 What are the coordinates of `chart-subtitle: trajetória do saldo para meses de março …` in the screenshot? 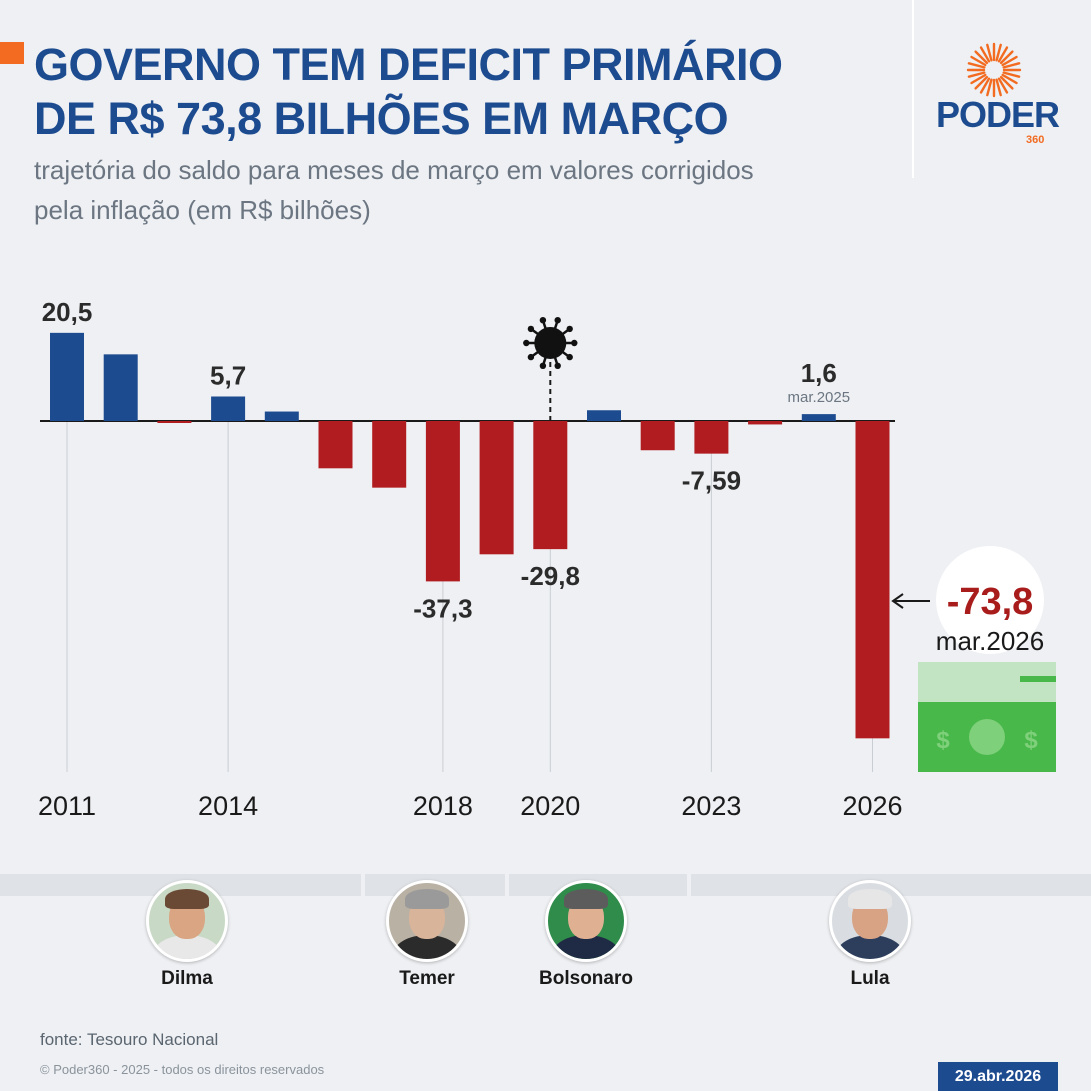 It's located at (394, 190).